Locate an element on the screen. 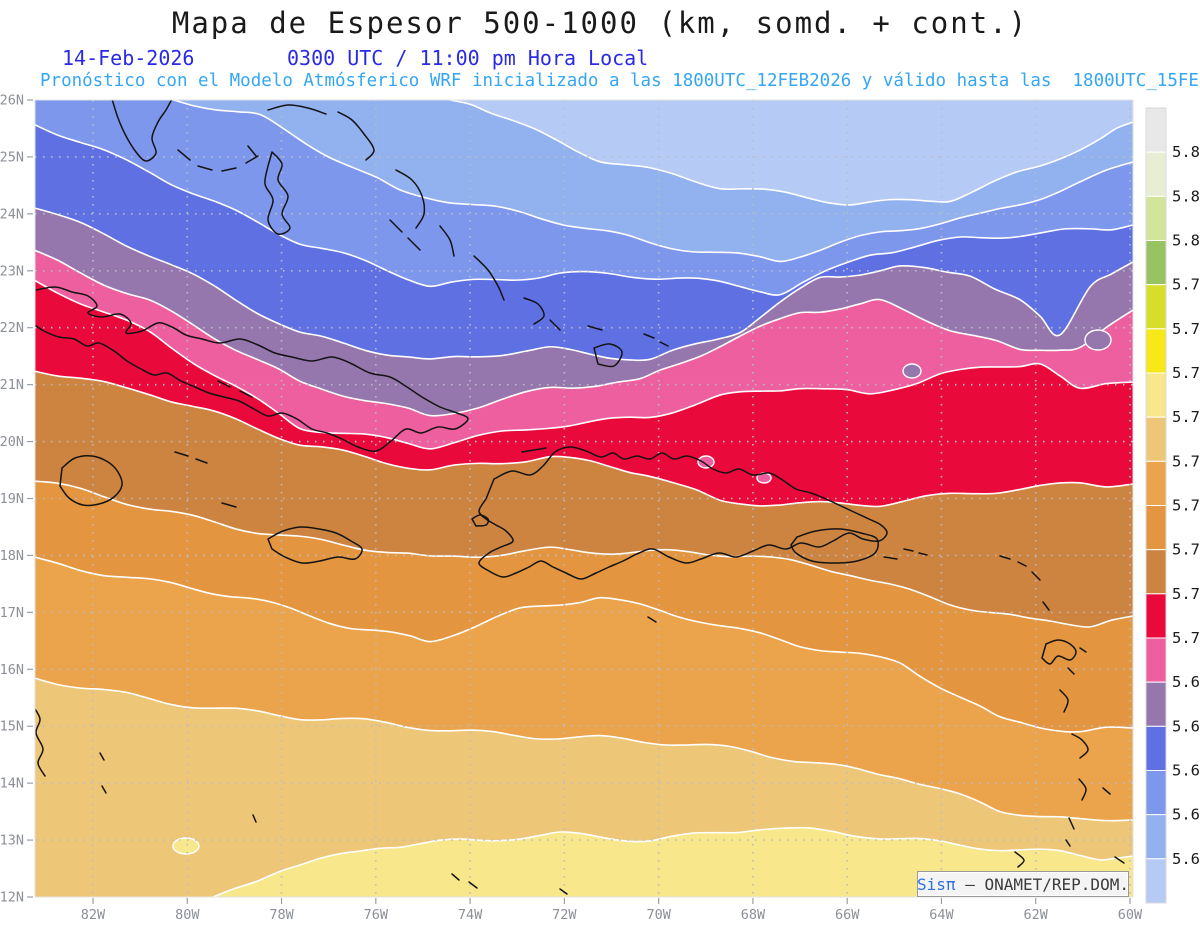 This screenshot has width=1200, height=927. colorbar-label: 5.783 is located at coordinates (1186, 329).